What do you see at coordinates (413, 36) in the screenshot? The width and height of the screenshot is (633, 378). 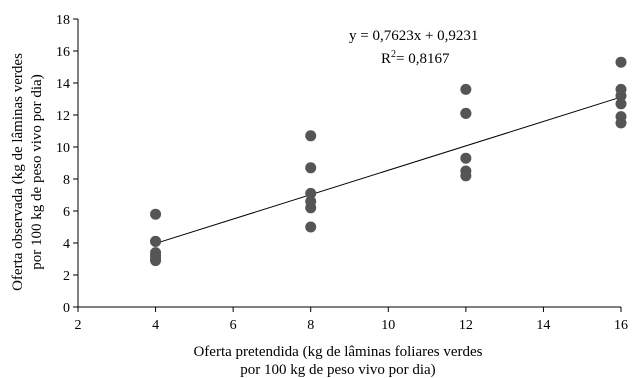 I see `regression-equation: y = 0,7623x + 0,9231` at bounding box center [413, 36].